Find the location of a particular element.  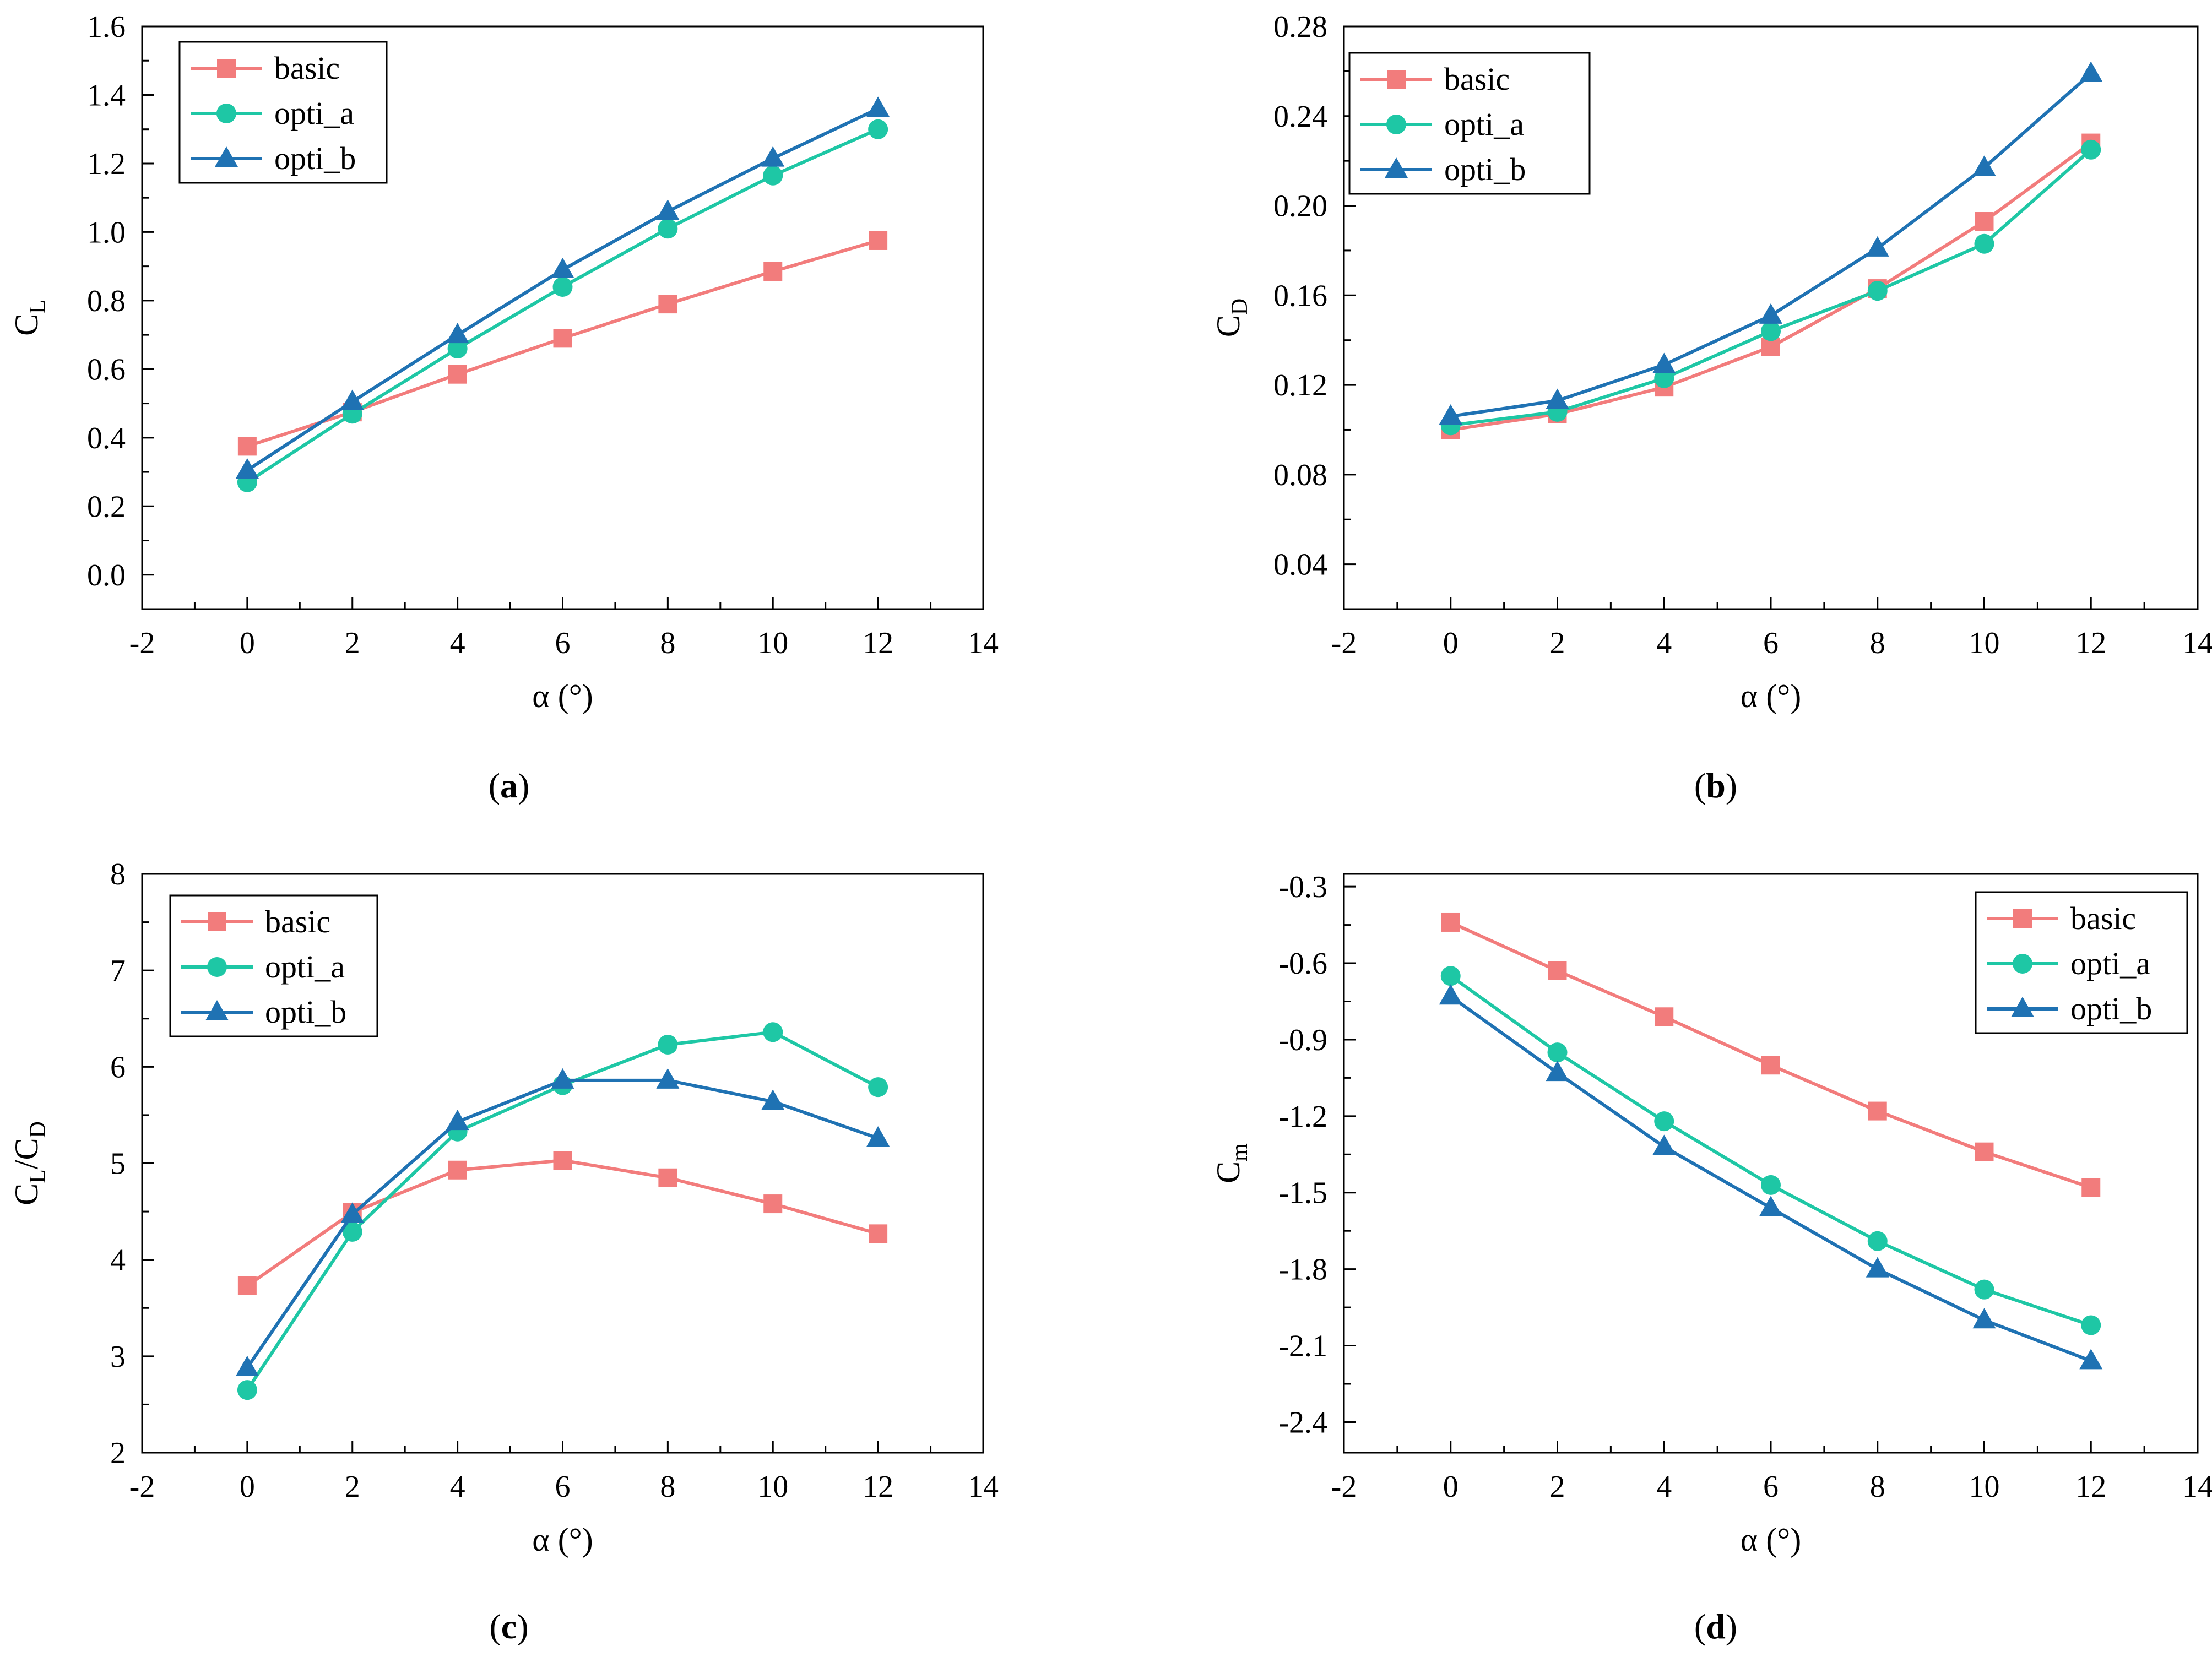

y-axis-label: CL is located at coordinates (29, 318).